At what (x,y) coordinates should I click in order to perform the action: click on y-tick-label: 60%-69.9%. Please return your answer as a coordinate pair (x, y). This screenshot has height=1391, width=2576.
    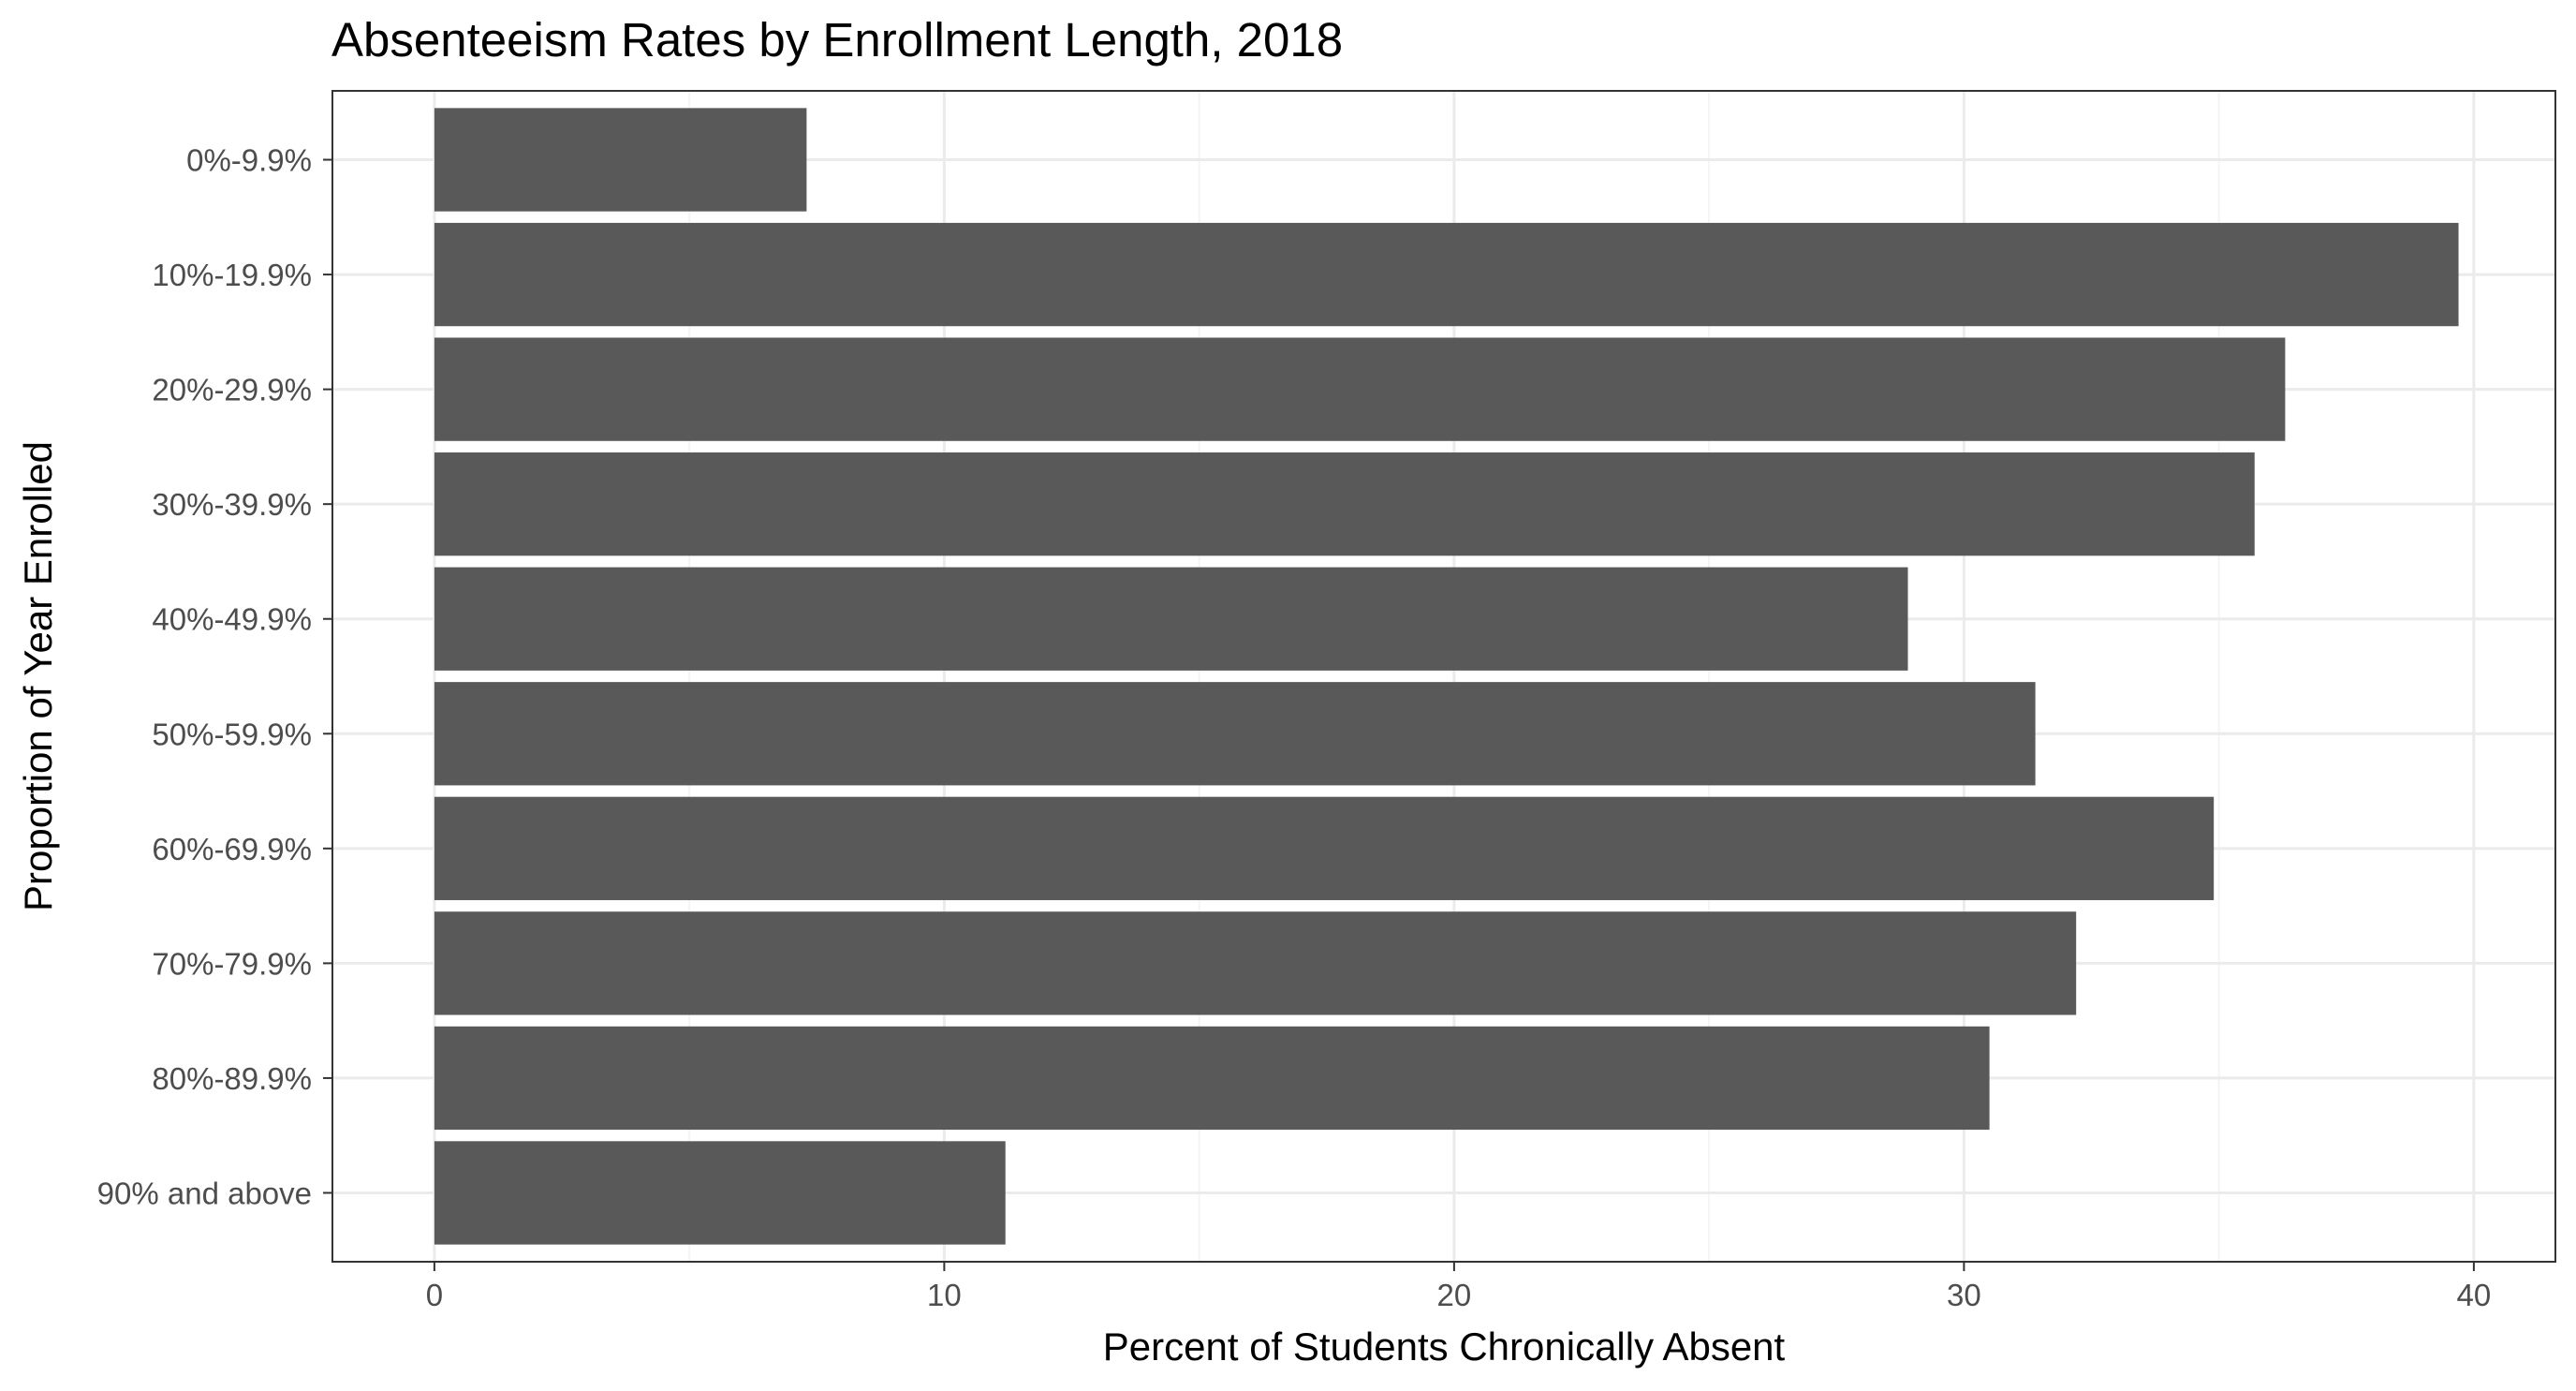
    Looking at the image, I should click on (232, 849).